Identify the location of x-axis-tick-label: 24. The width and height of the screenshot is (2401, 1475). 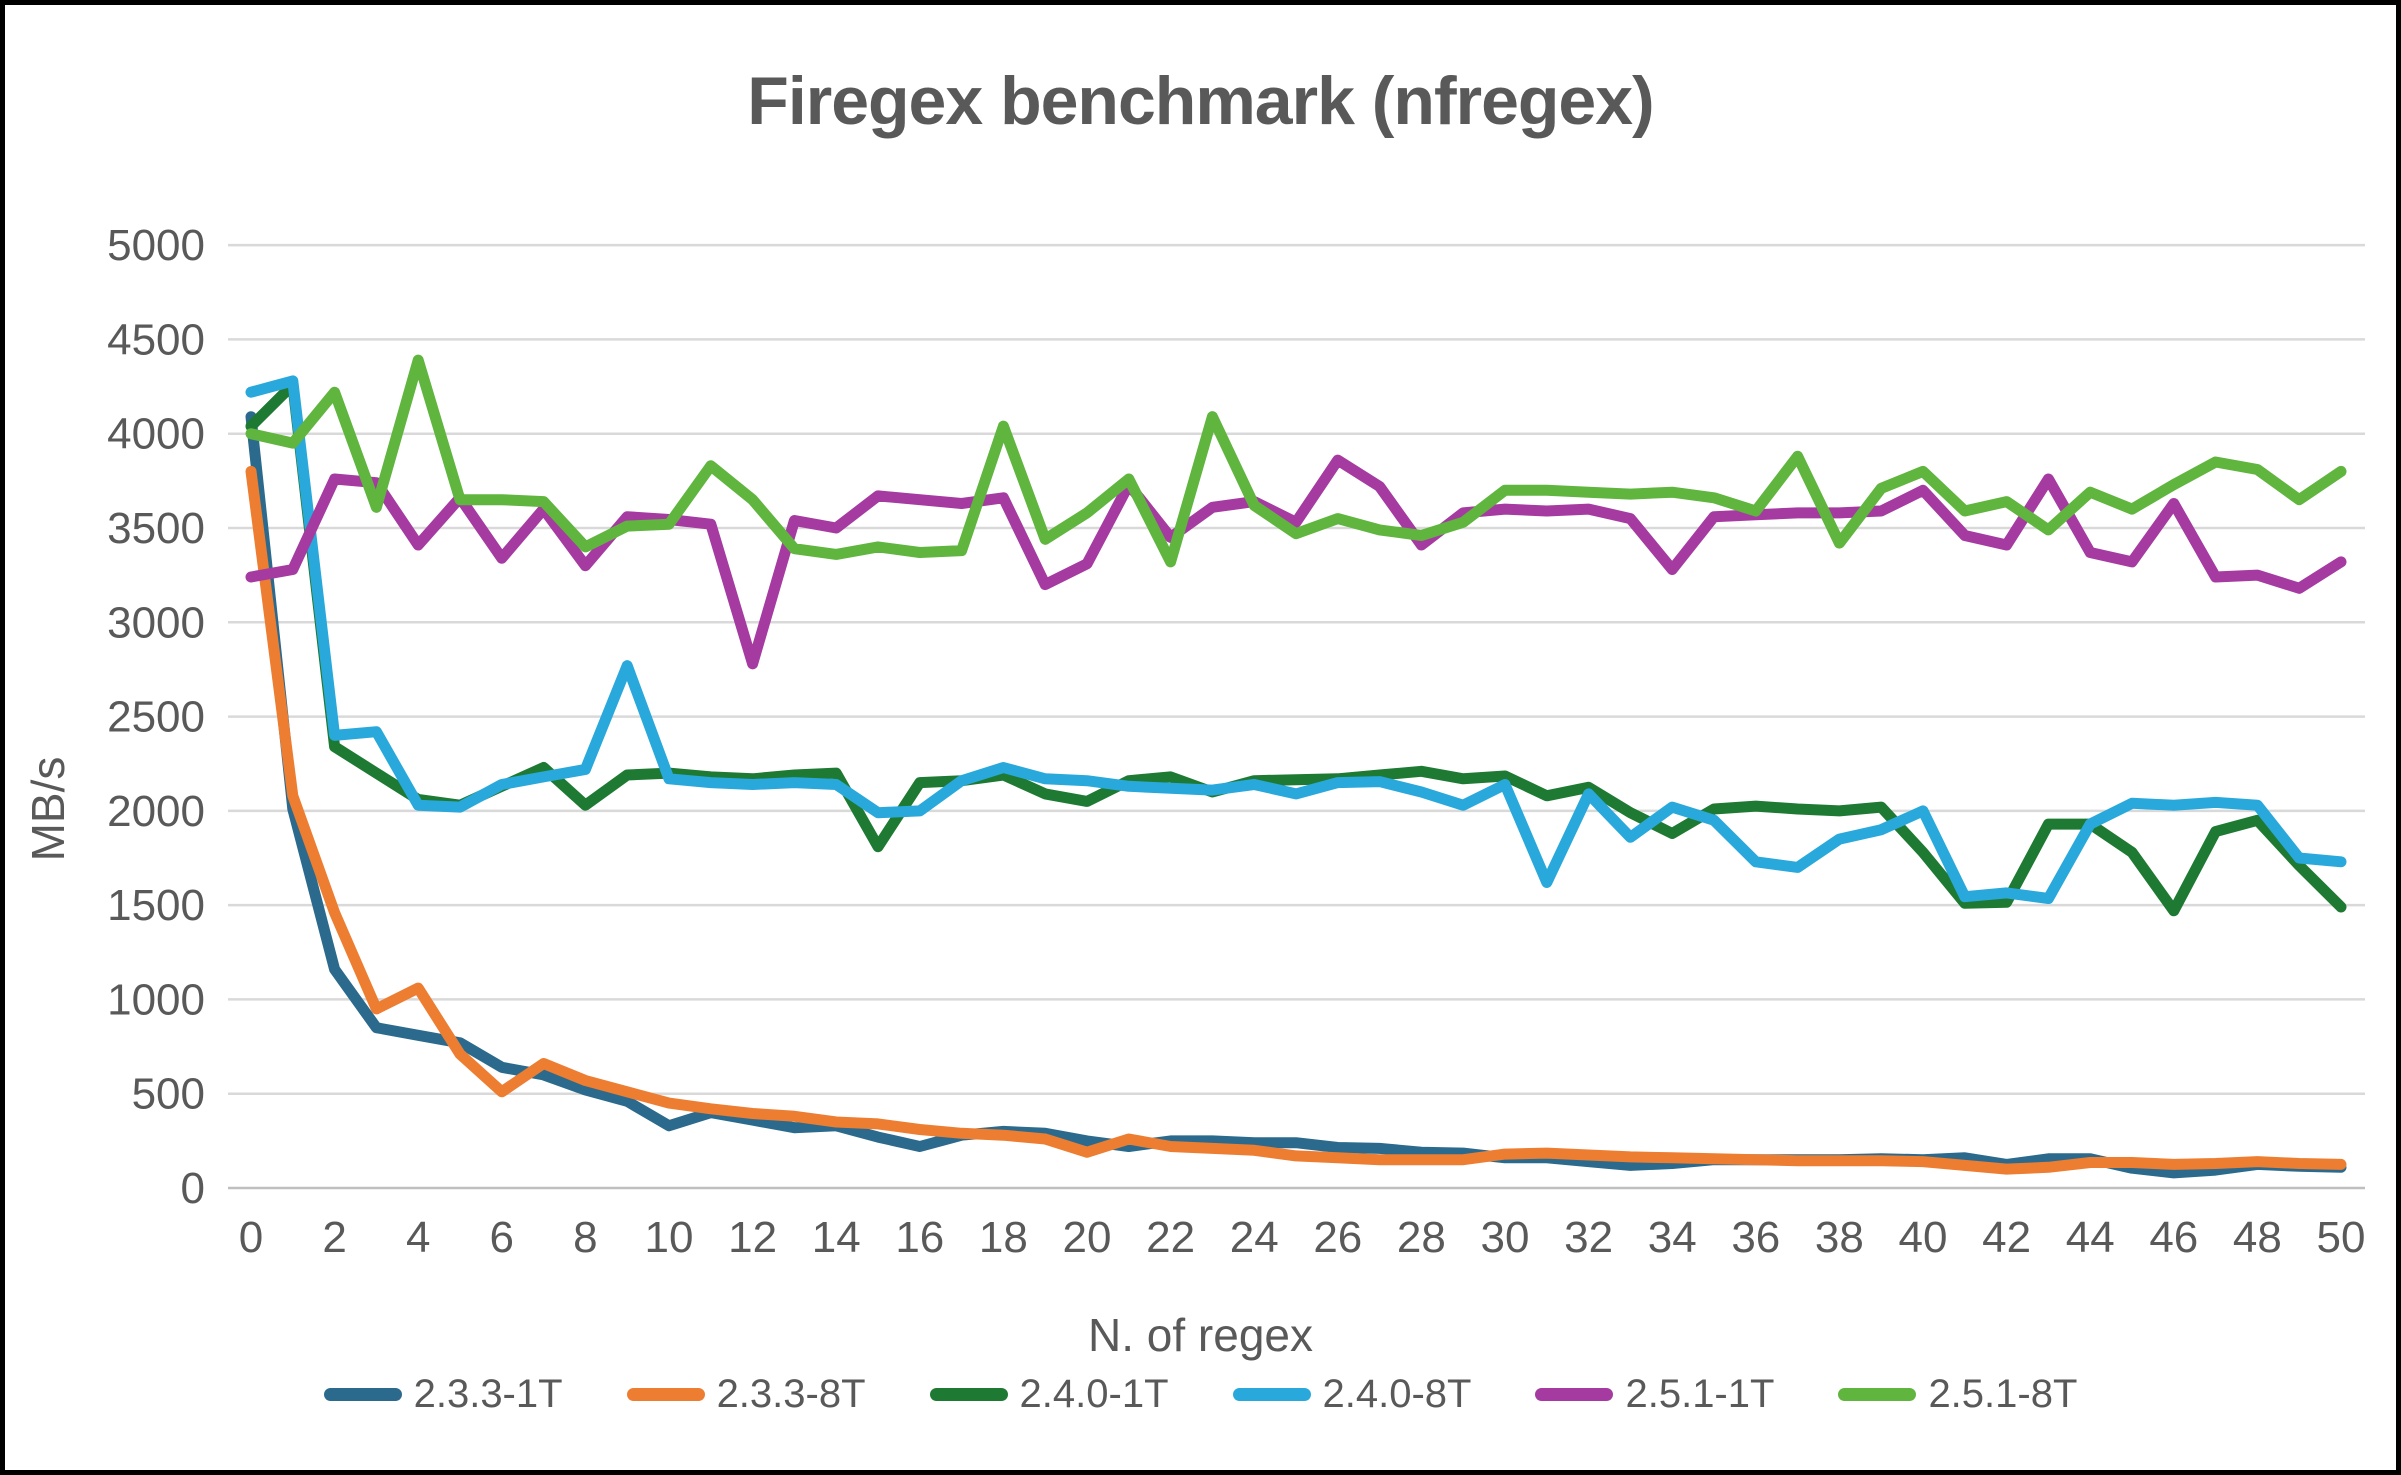
(1254, 1237).